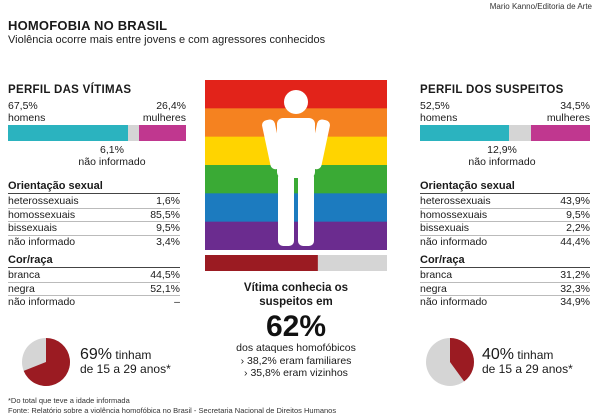 Image resolution: width=600 pixels, height=418 pixels. I want to click on suspects-gender-bar, so click(505, 133).